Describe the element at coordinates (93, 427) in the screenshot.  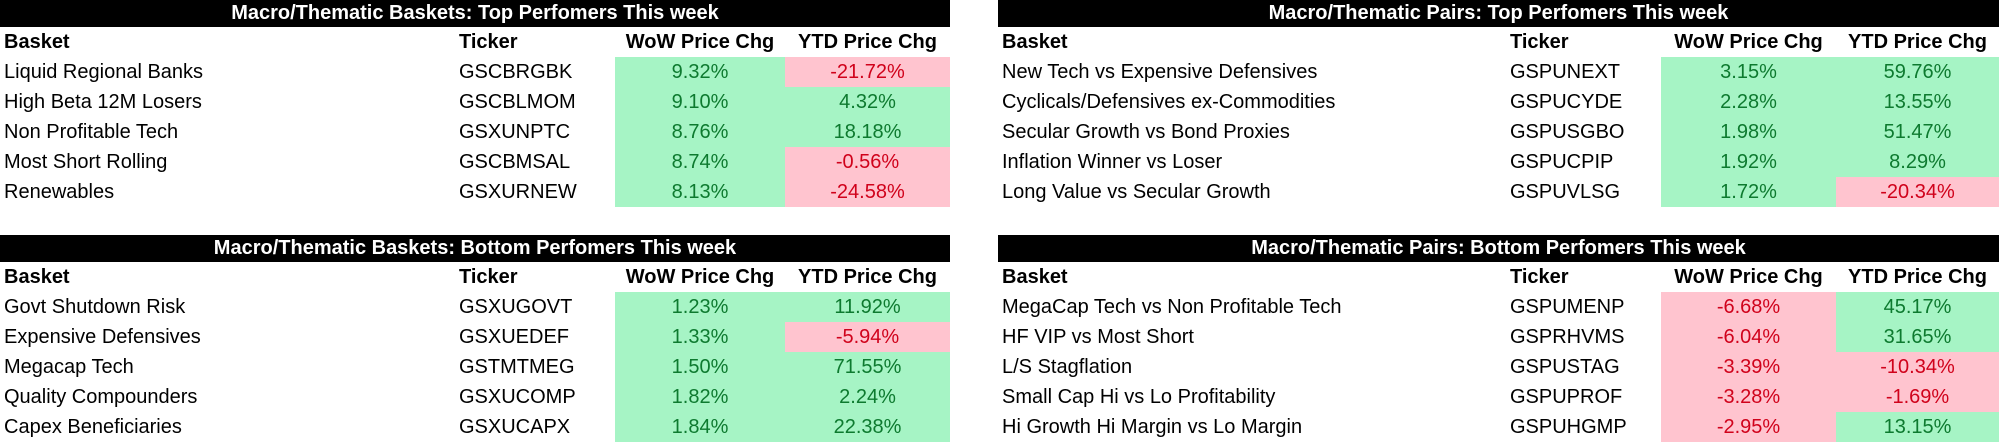
I see `basket-name: Capex Beneficiaries` at that location.